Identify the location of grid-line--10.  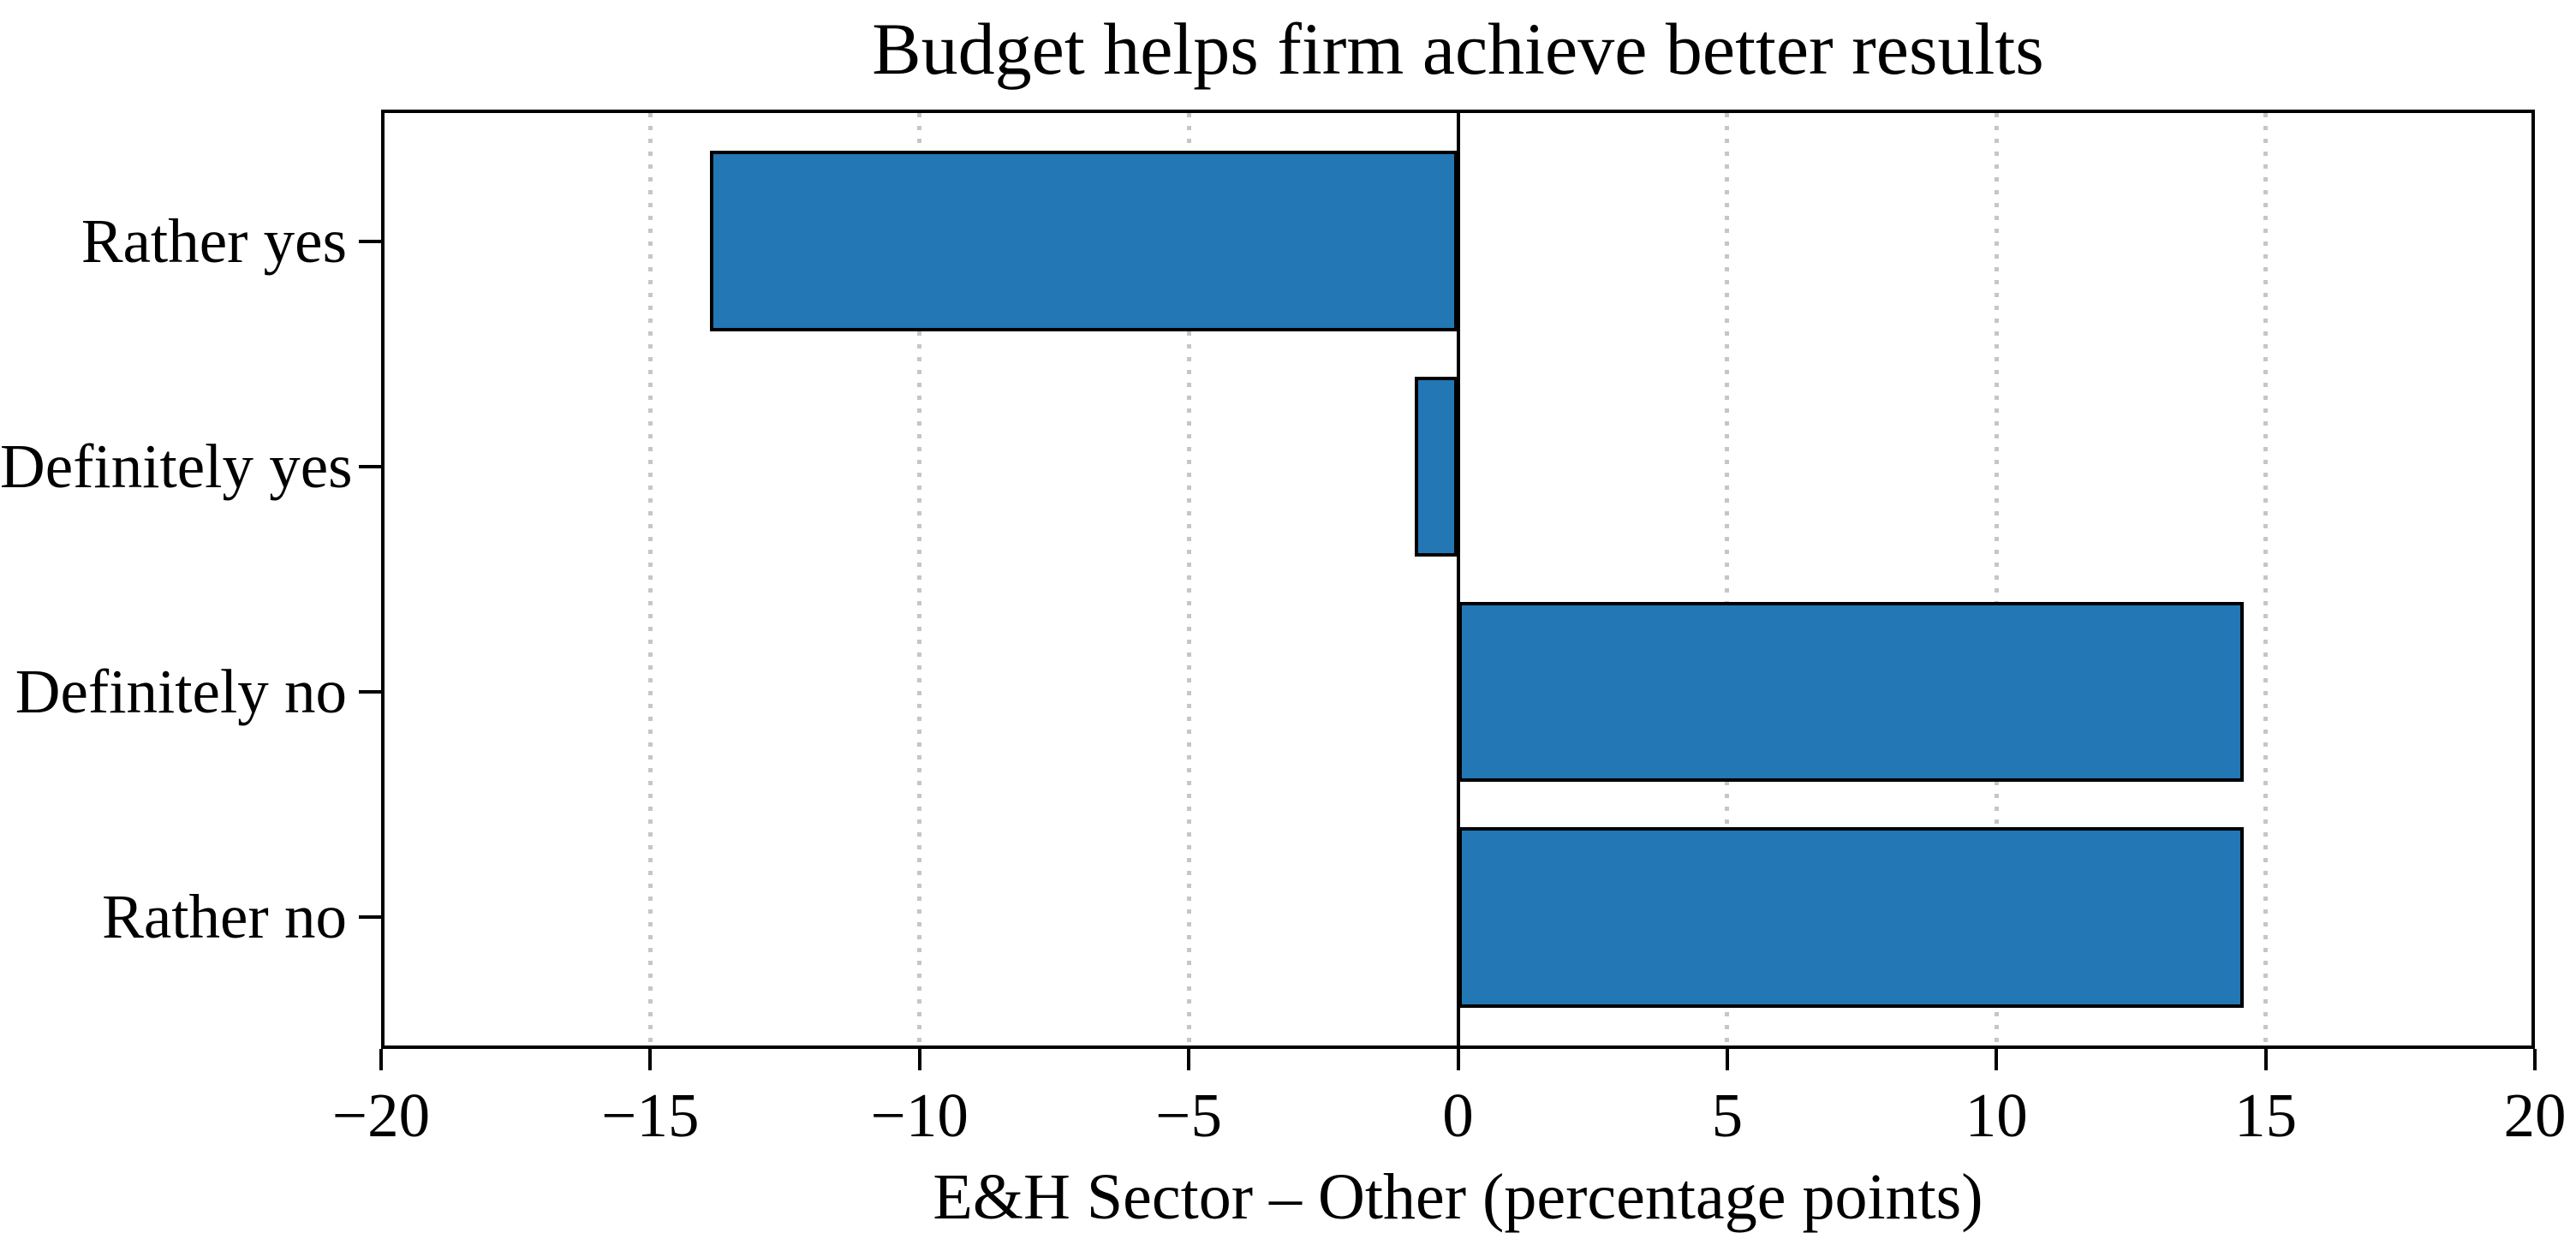
(919, 579).